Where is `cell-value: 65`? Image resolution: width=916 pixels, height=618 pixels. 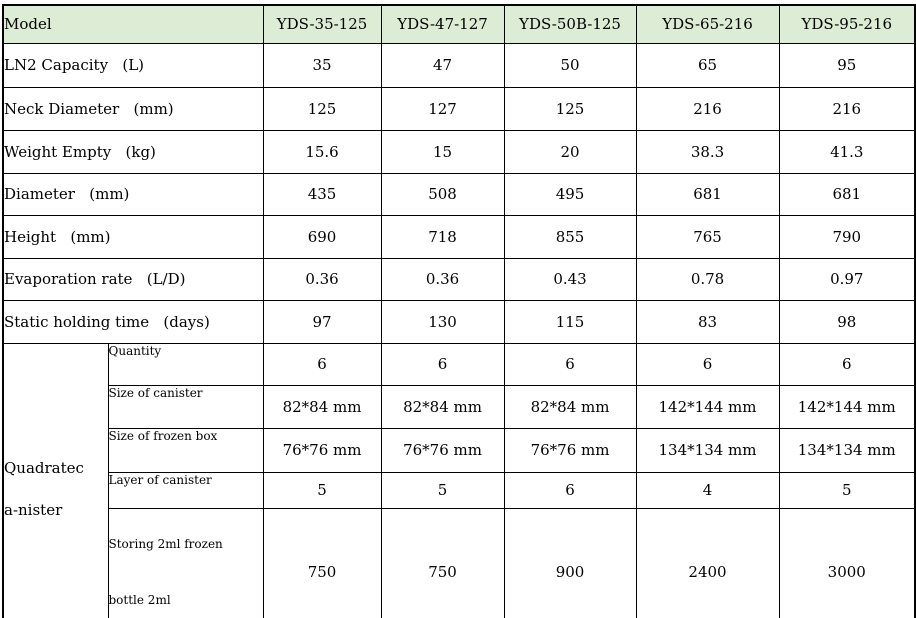 cell-value: 65 is located at coordinates (707, 65).